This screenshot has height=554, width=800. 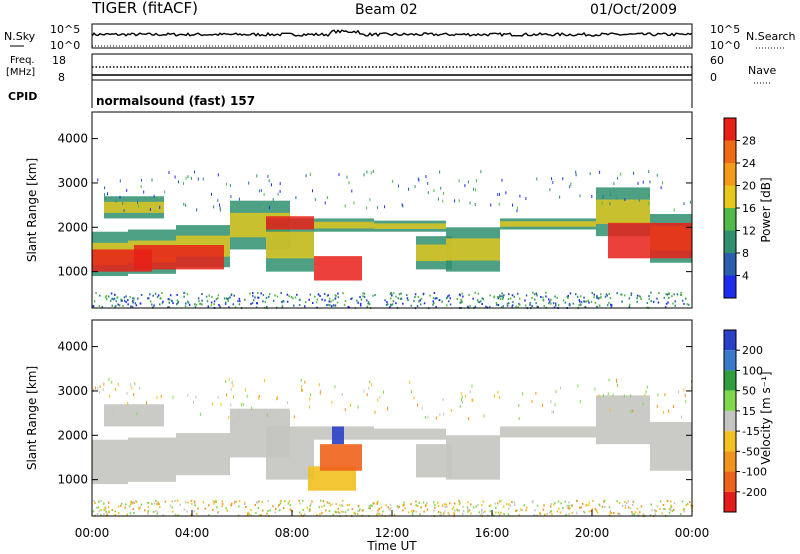 I want to click on cpid-value: normalsound (fast) 157, so click(x=175, y=101).